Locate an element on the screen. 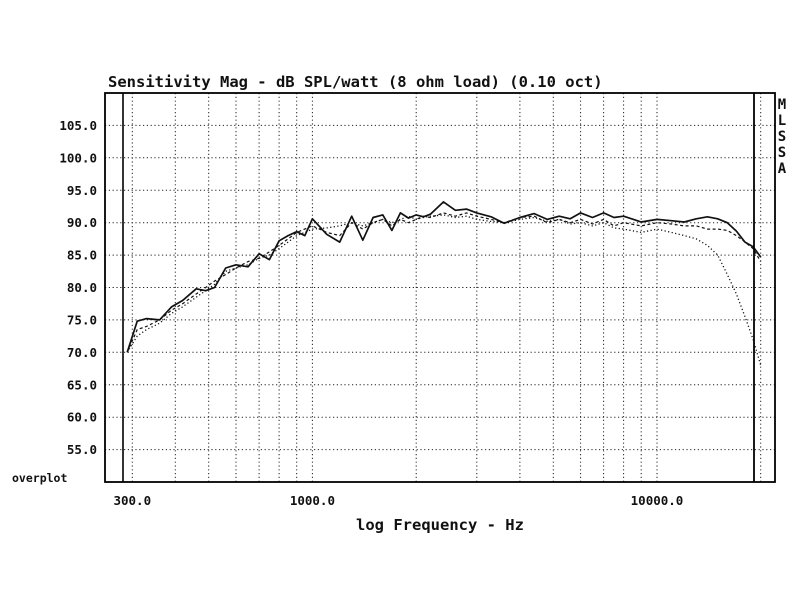  y-tick-label: 60.0 is located at coordinates (82, 417).